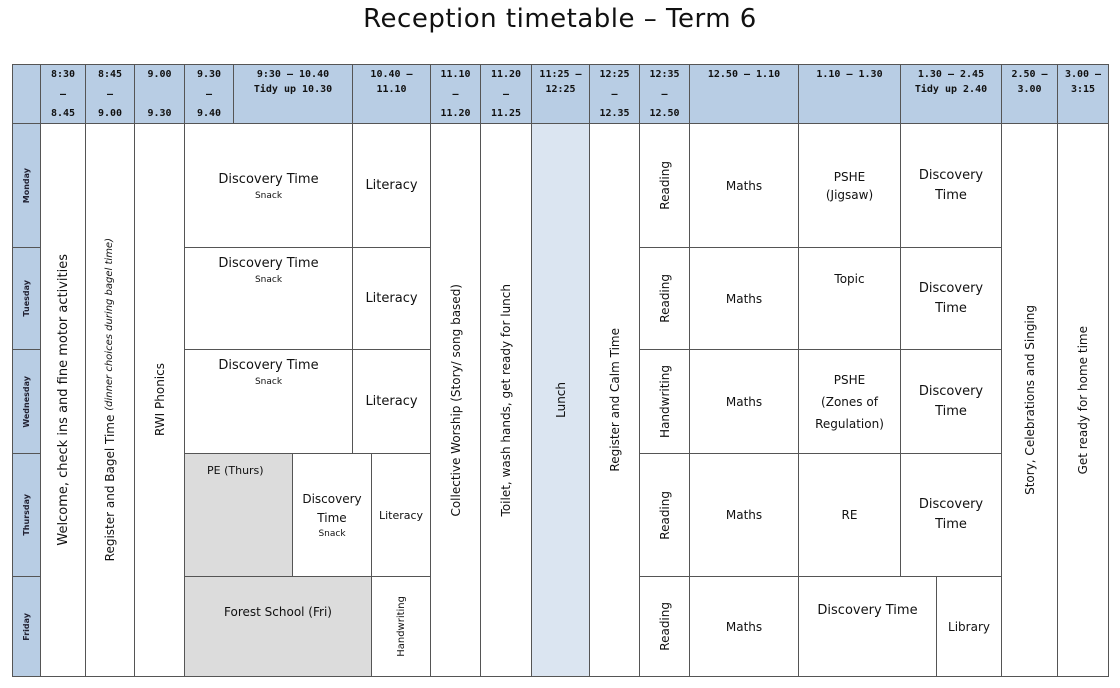 This screenshot has height=688, width=1120. Describe the element at coordinates (26, 626) in the screenshot. I see `day-friday: Friday` at that location.